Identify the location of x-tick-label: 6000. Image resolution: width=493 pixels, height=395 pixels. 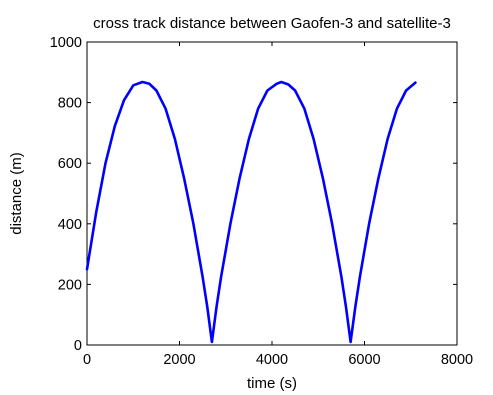
(364, 360).